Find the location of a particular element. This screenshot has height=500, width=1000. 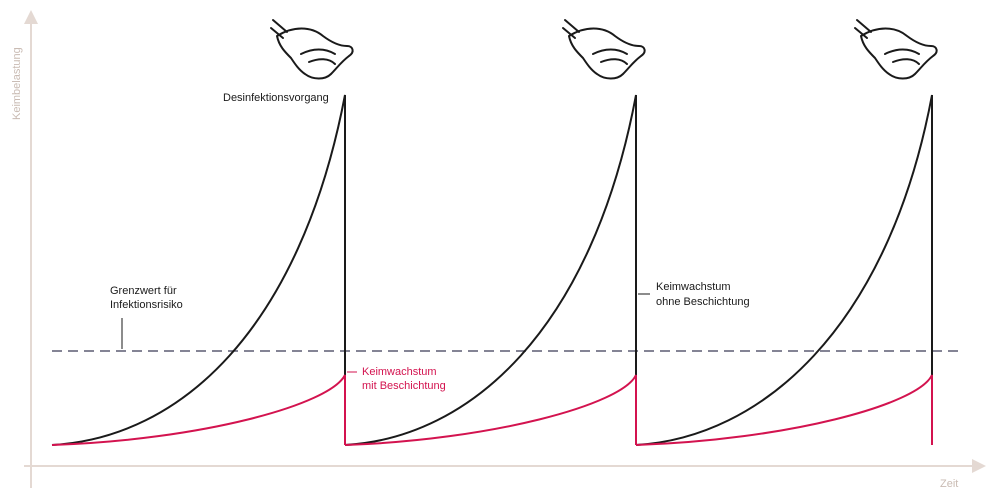

disinfection-icons is located at coordinates (603, 49).